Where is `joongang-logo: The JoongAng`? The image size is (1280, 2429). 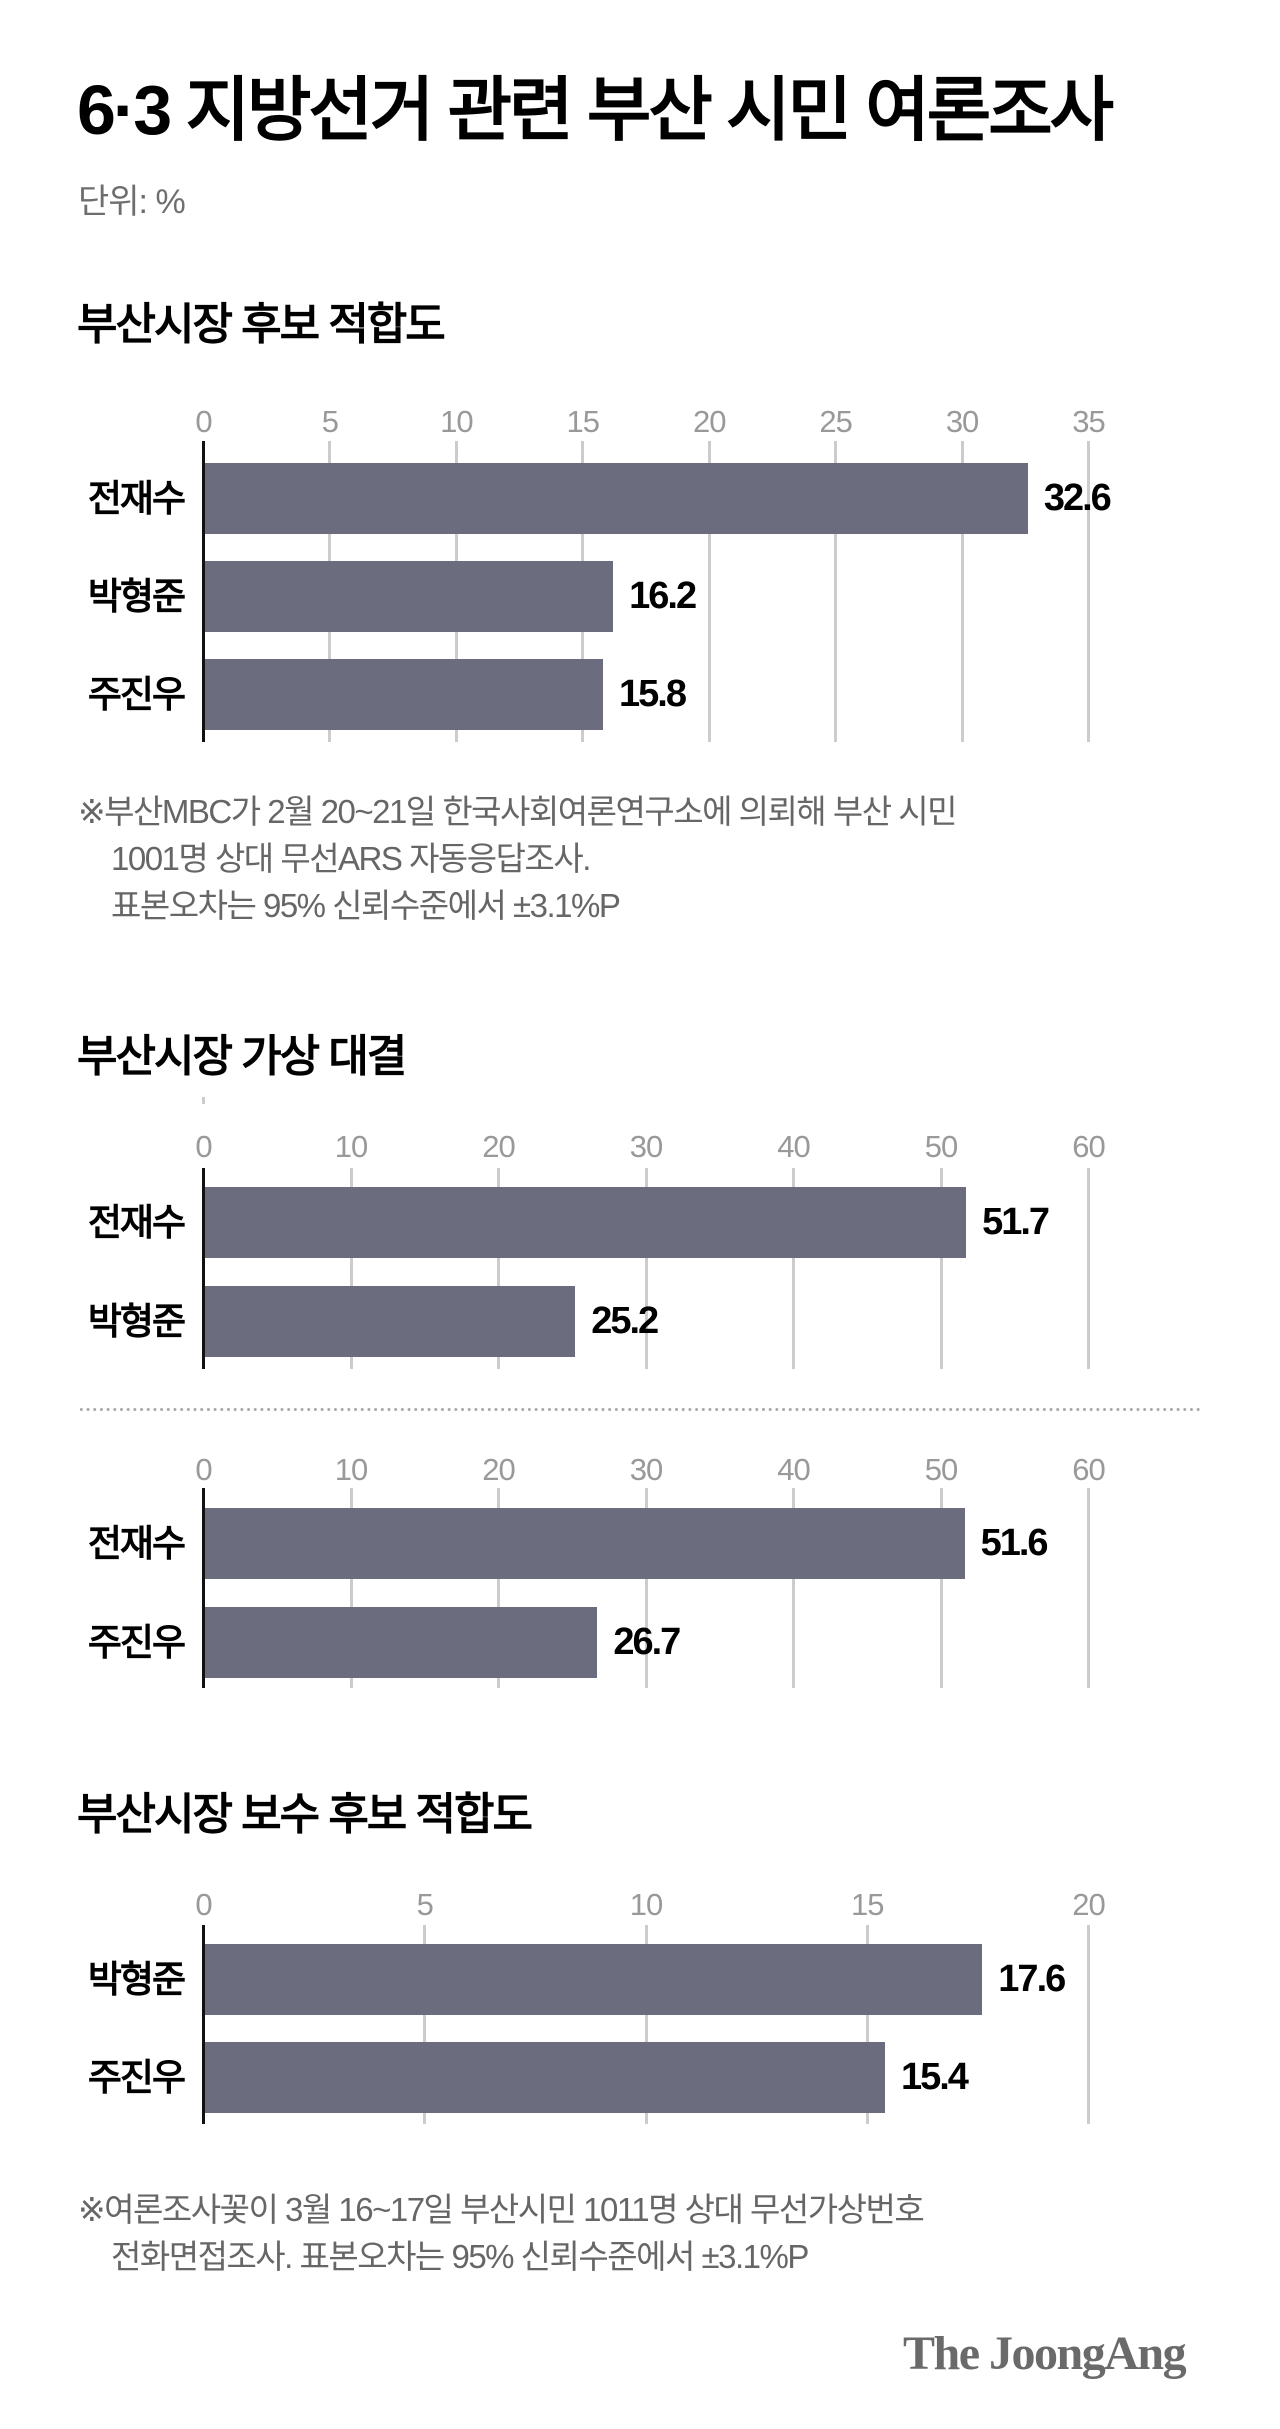 joongang-logo: The JoongAng is located at coordinates (1045, 2353).